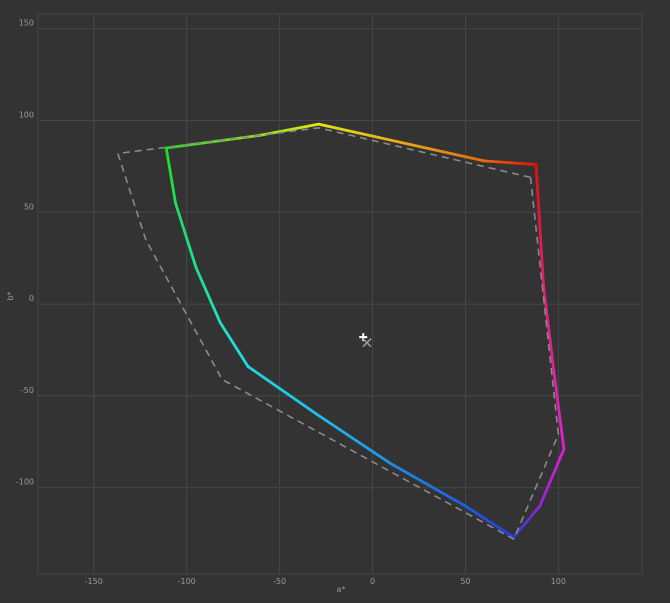 The width and height of the screenshot is (670, 603). What do you see at coordinates (94, 581) in the screenshot?
I see `x-tick-label: -150` at bounding box center [94, 581].